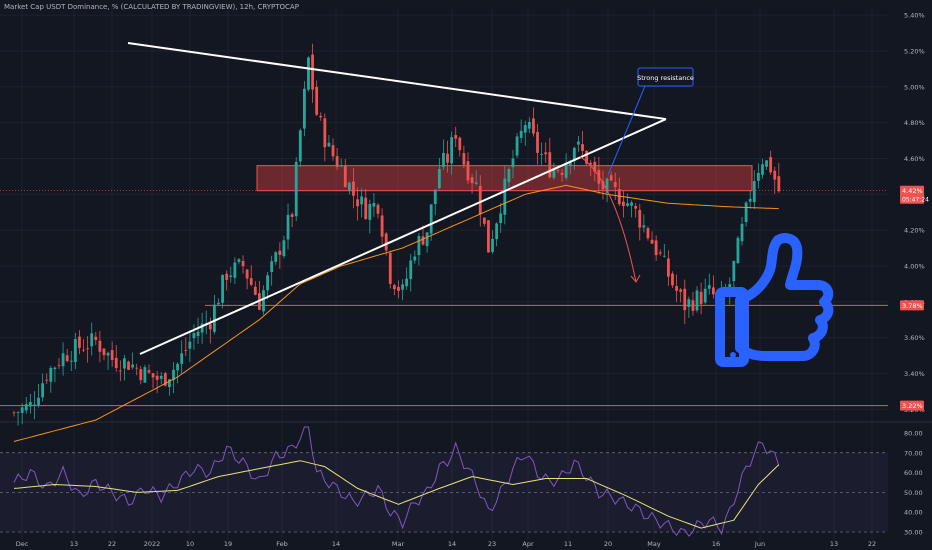 Image resolution: width=932 pixels, height=550 pixels. I want to click on annotation: Strong resistance, so click(650, 121).